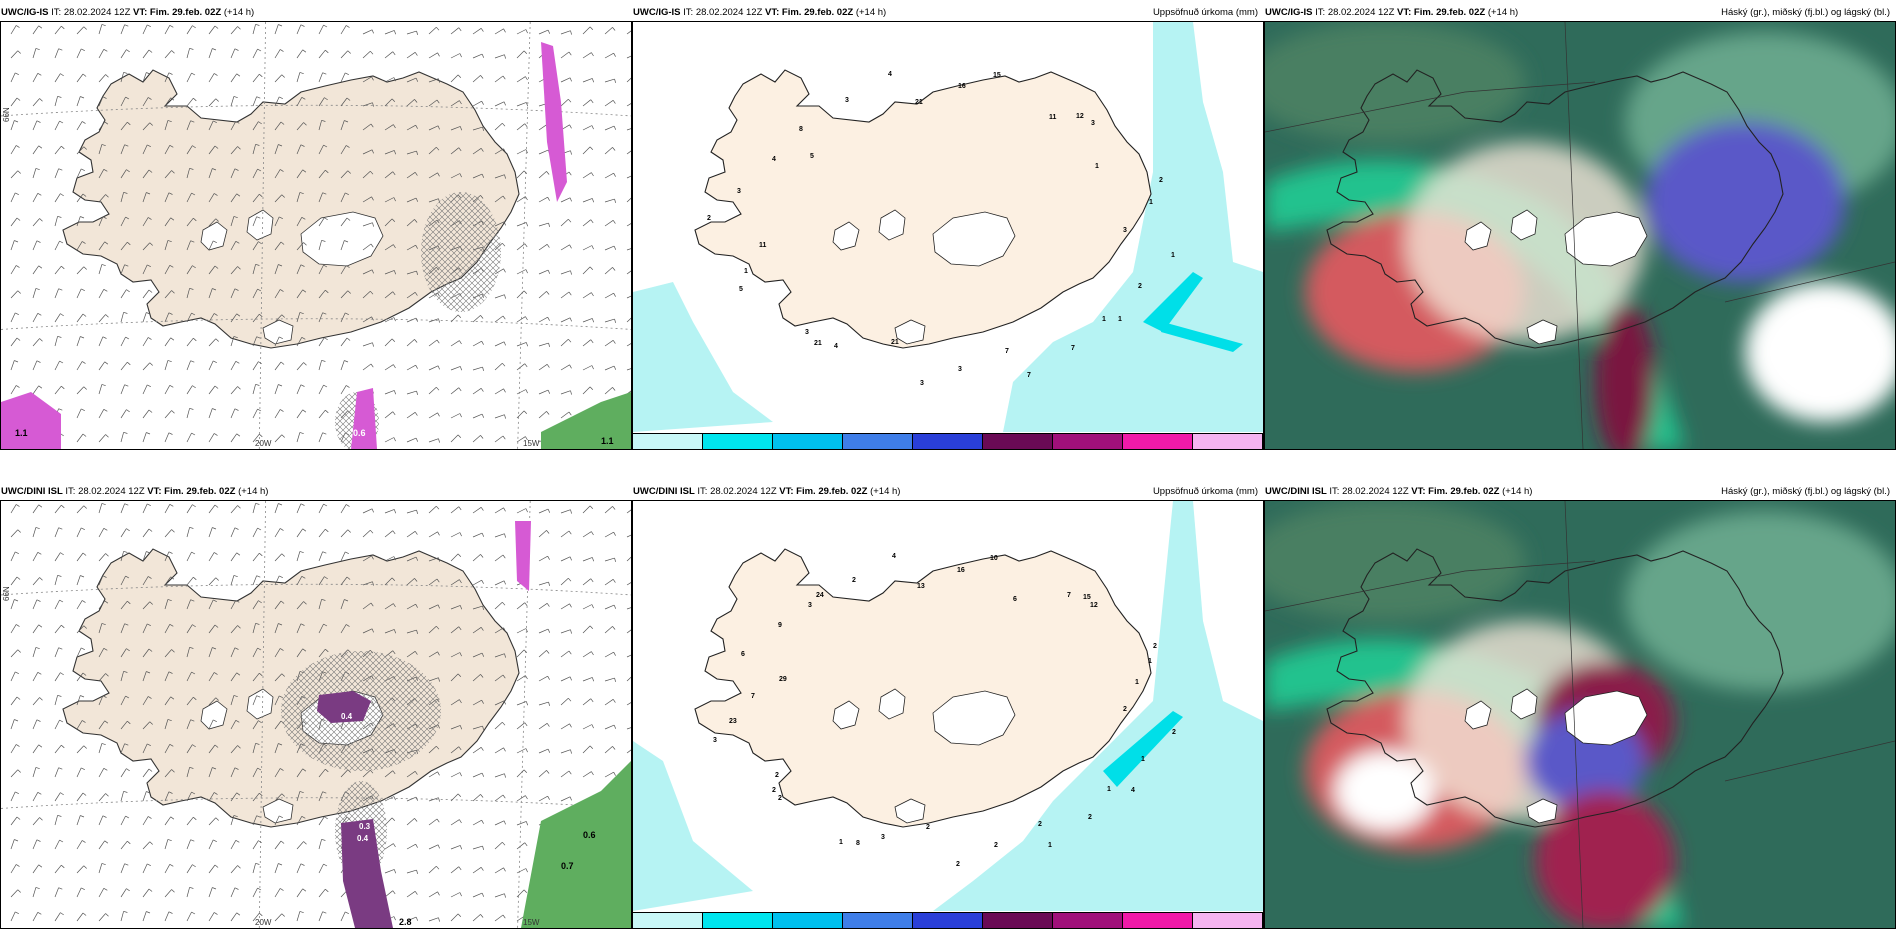  What do you see at coordinates (847, 100) in the screenshot?
I see `precip-value: 3` at bounding box center [847, 100].